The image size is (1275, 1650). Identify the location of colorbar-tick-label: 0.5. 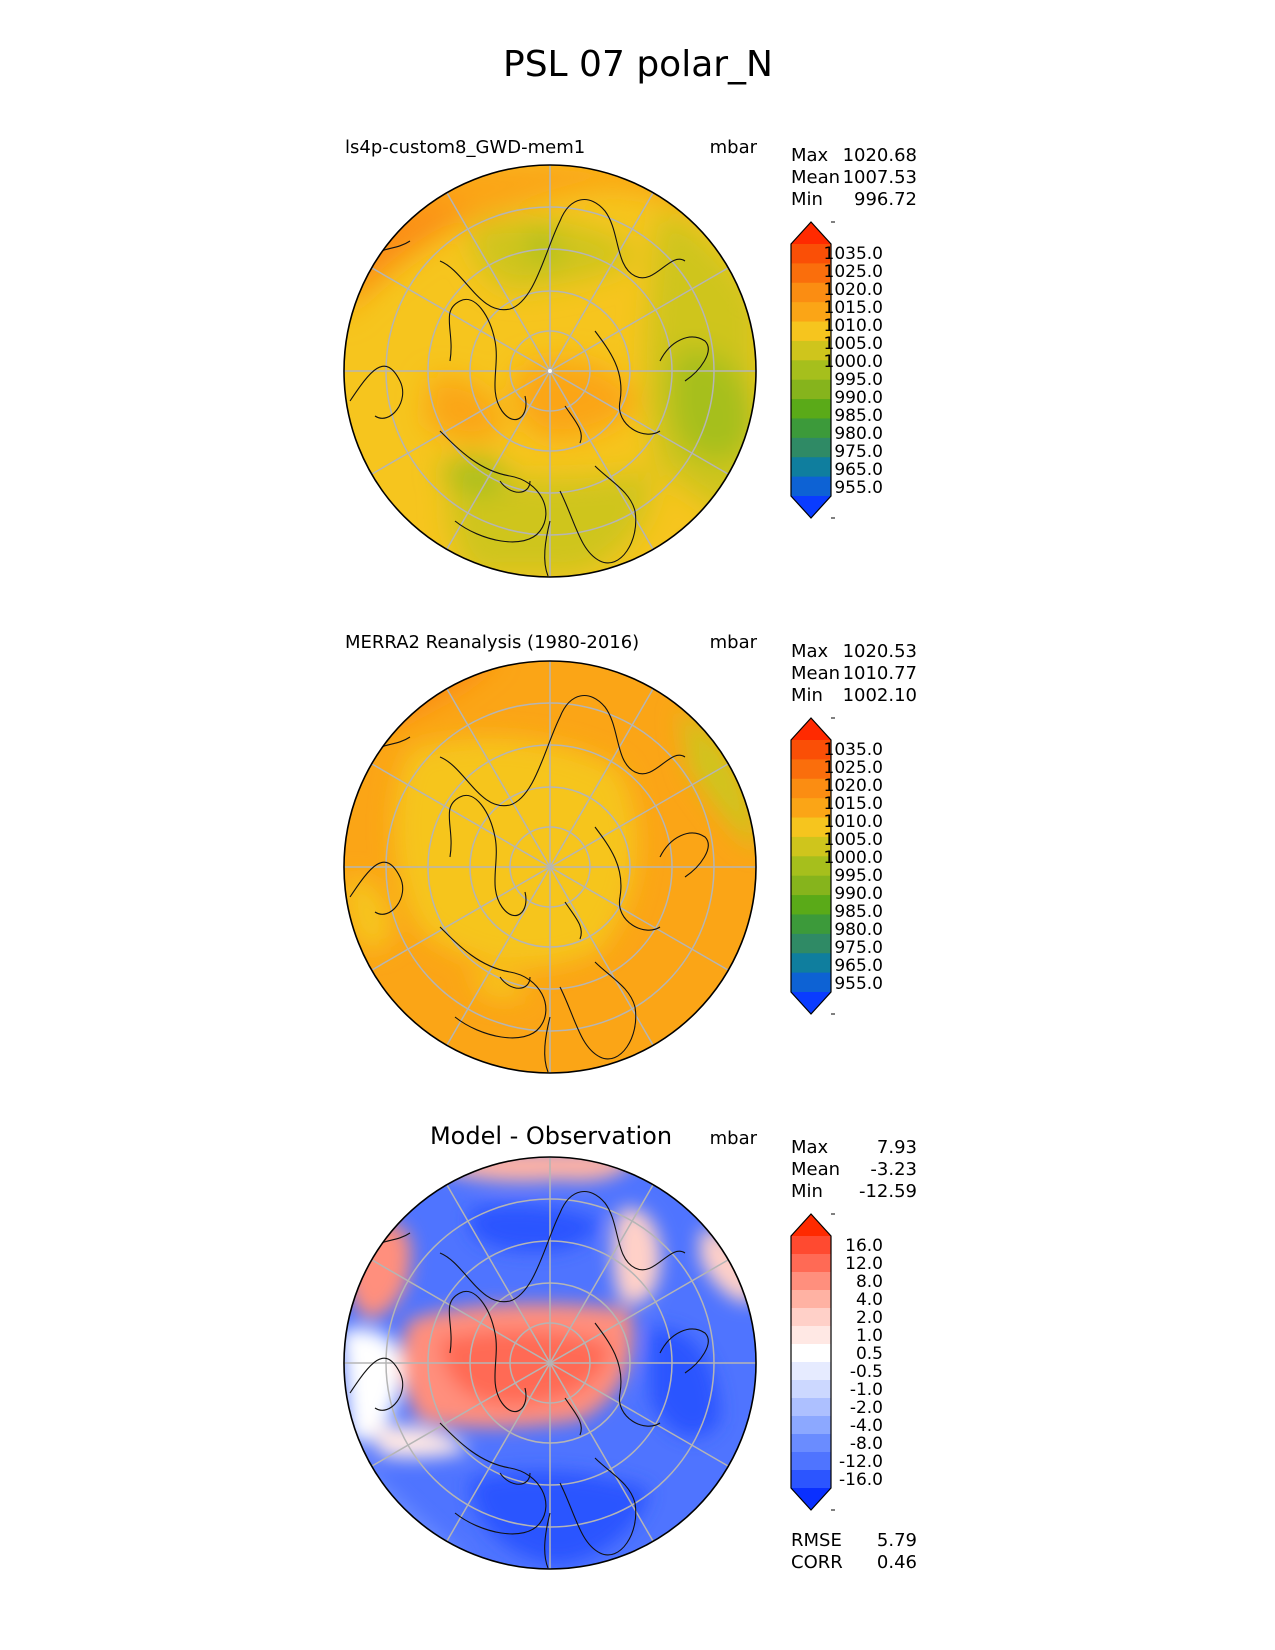
(869, 1354).